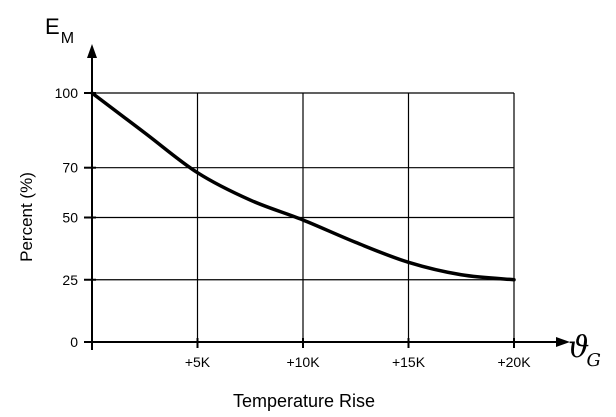 Image resolution: width=616 pixels, height=417 pixels. What do you see at coordinates (563, 342) in the screenshot?
I see `x-axis-arrowhead` at bounding box center [563, 342].